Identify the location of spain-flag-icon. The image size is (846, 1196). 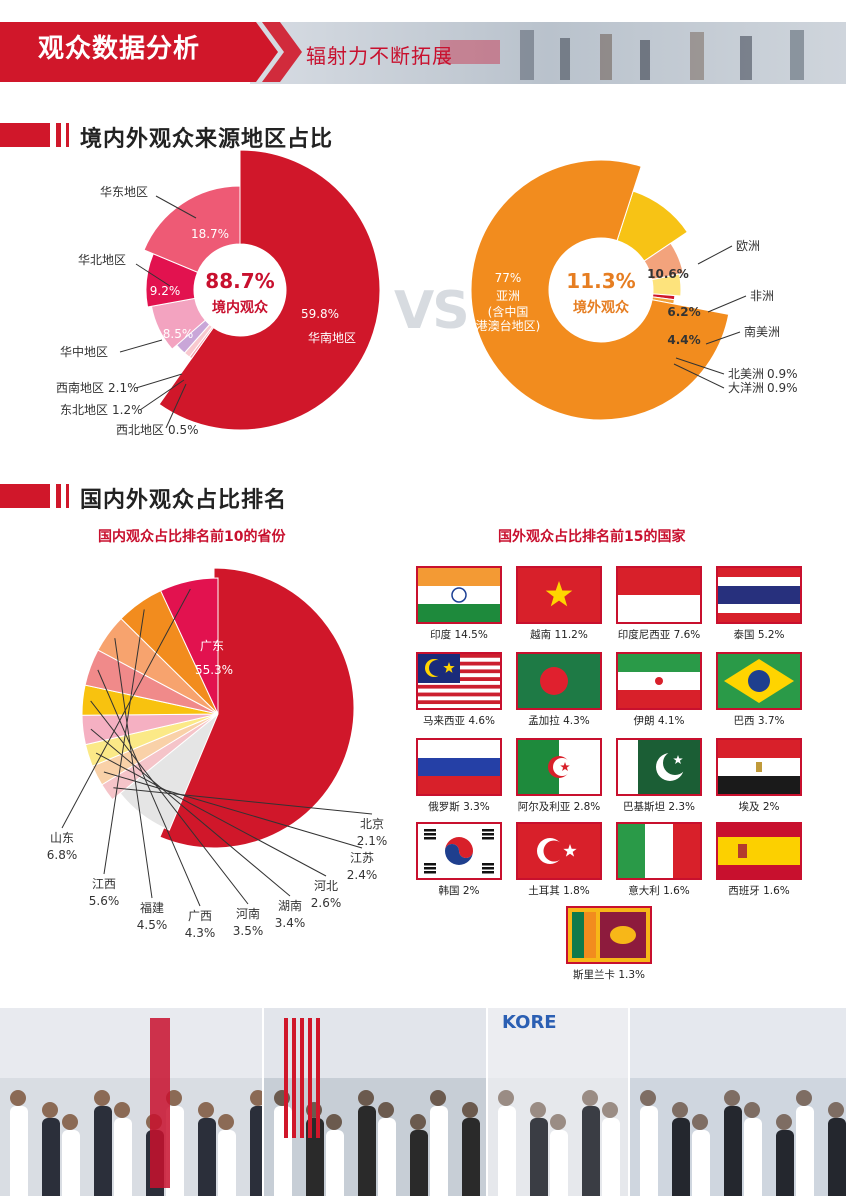
(759, 851).